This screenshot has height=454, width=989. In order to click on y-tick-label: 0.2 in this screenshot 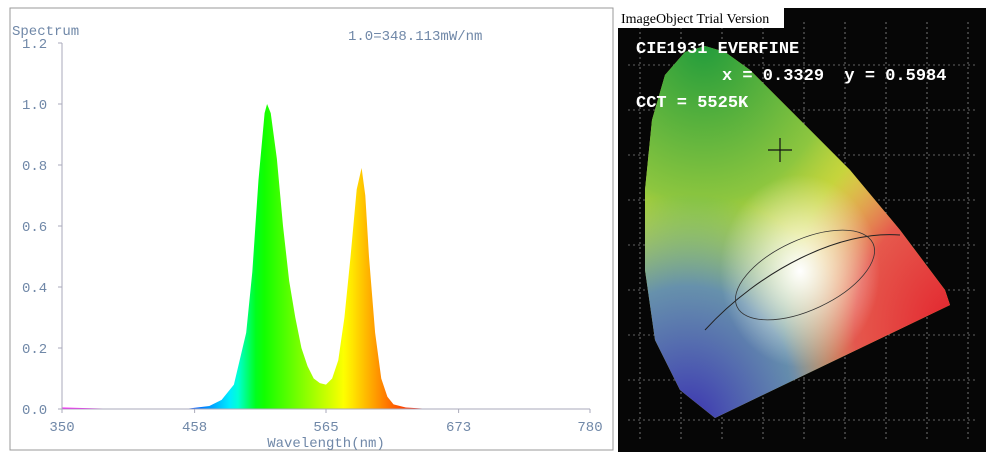, I will do `click(34, 350)`.